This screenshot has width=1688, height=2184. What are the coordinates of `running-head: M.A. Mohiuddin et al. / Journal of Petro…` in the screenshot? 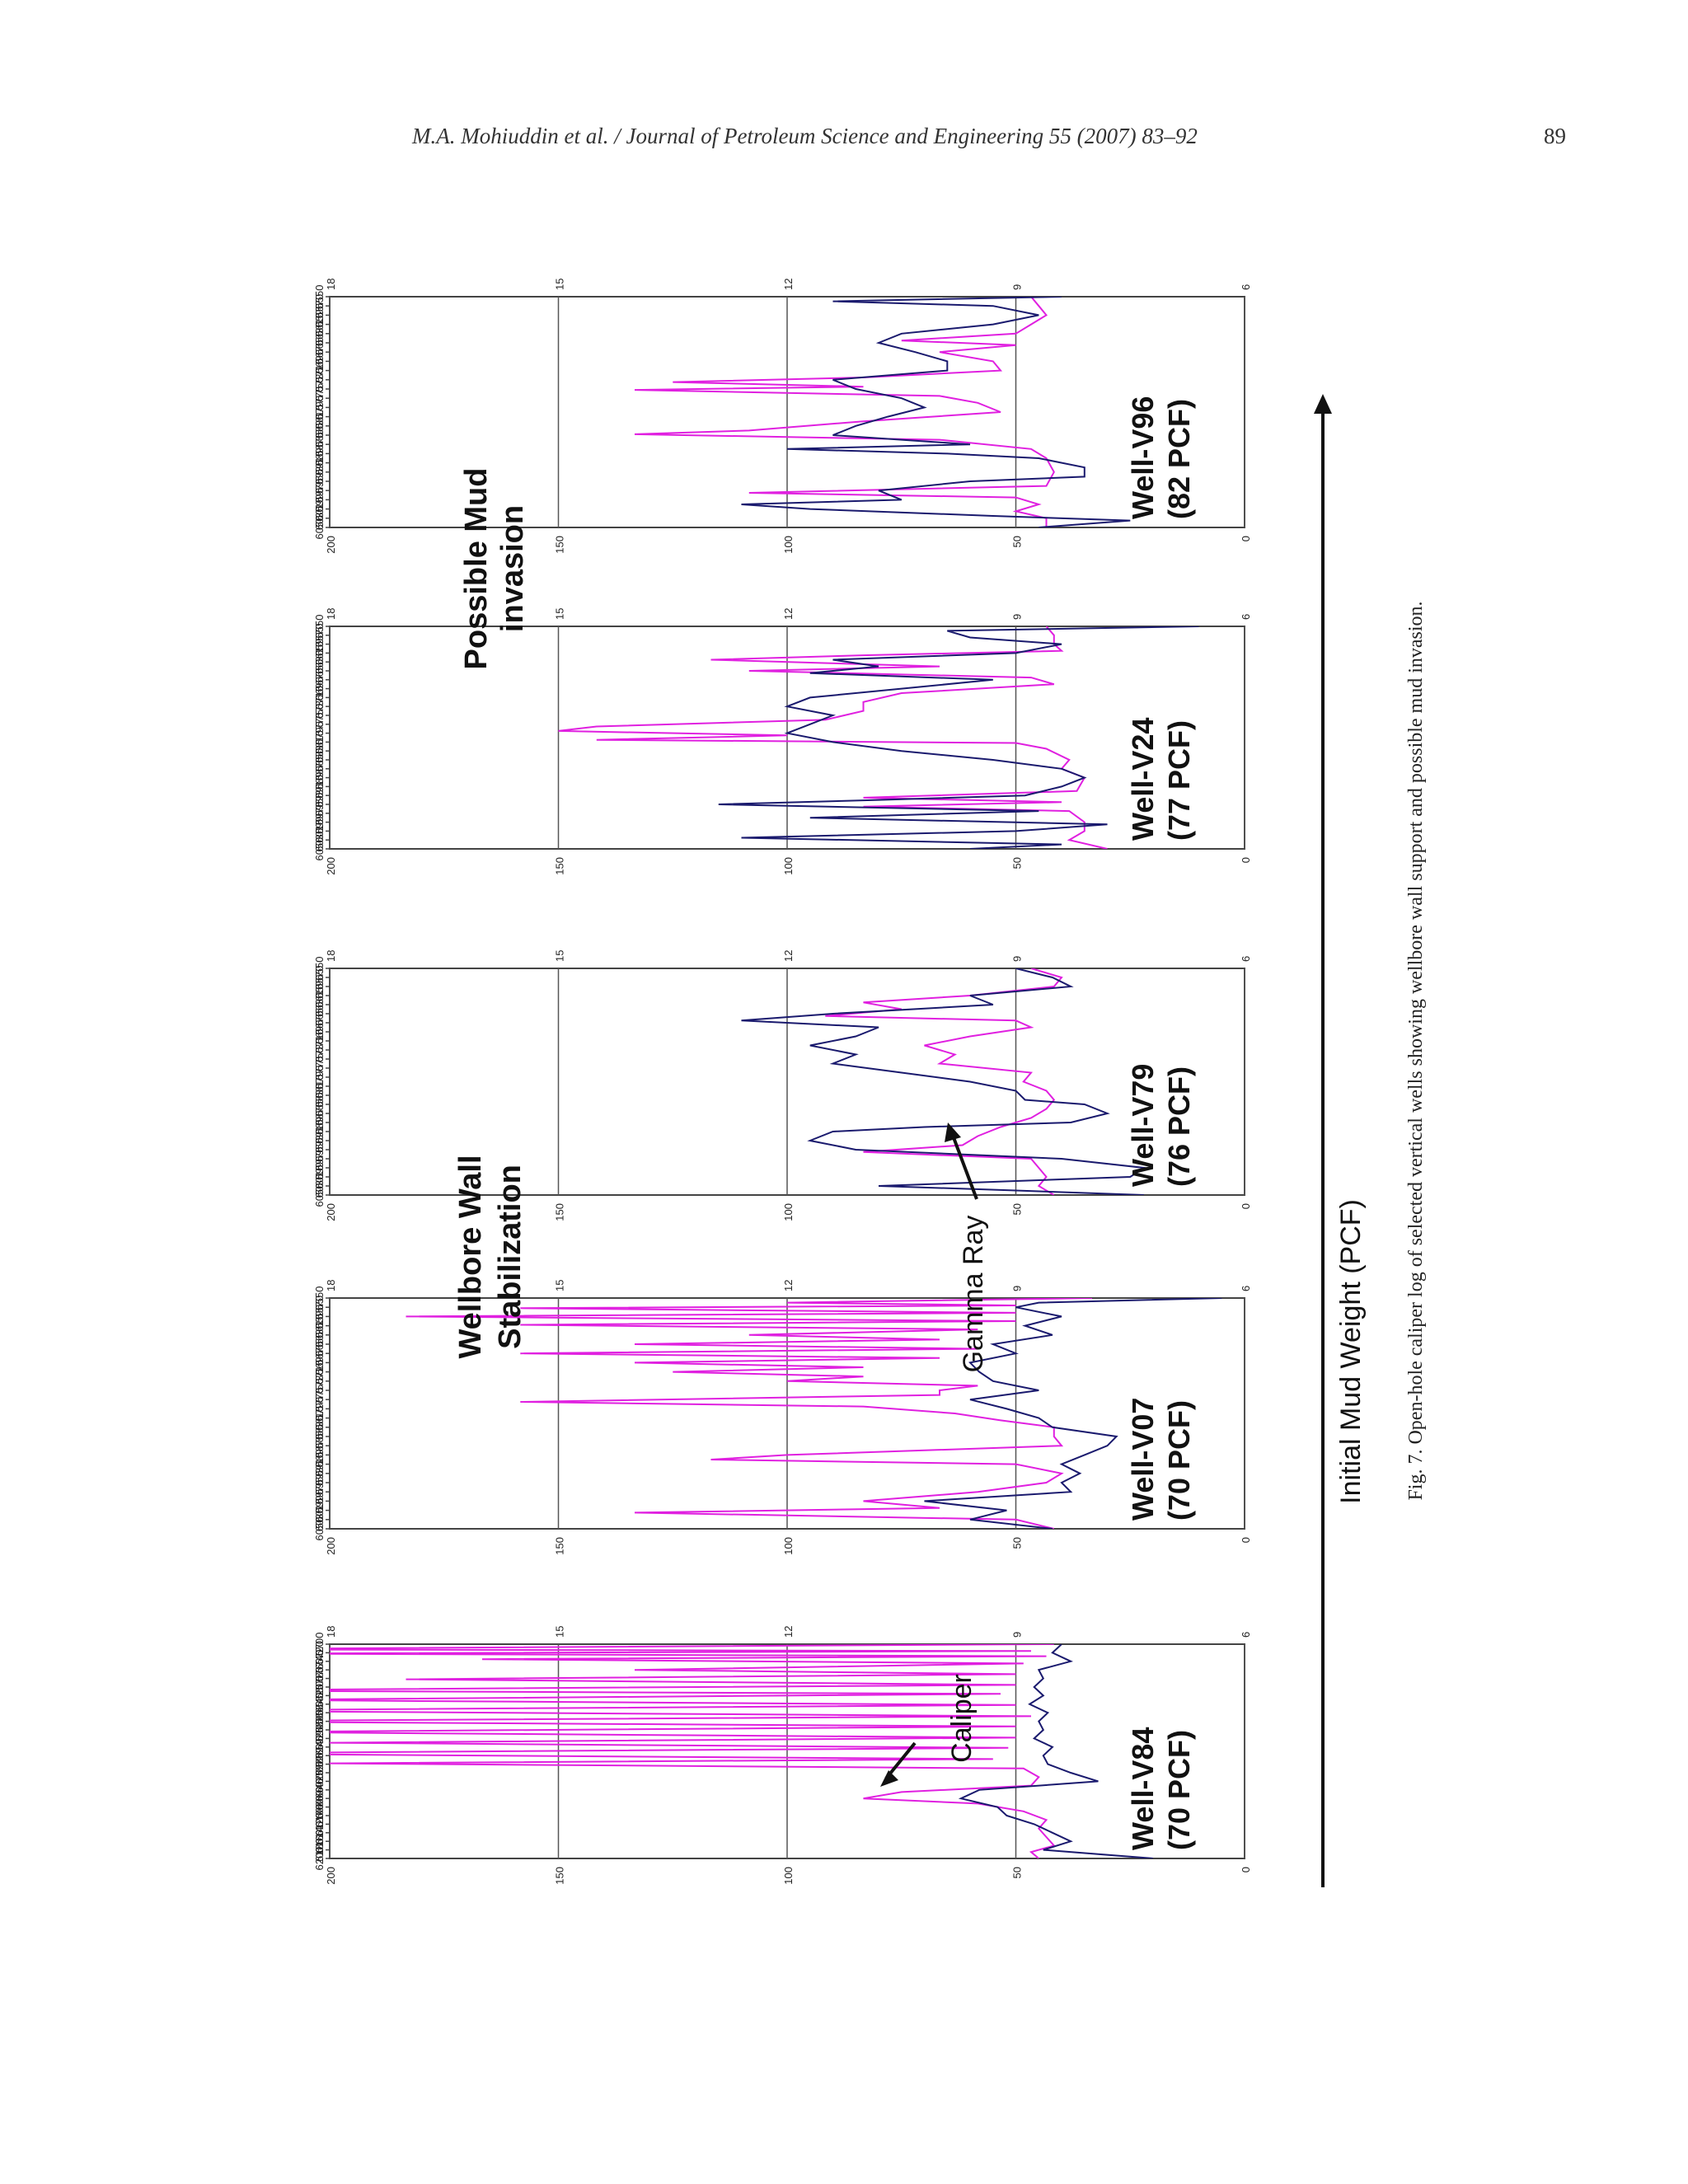 It's located at (805, 136).